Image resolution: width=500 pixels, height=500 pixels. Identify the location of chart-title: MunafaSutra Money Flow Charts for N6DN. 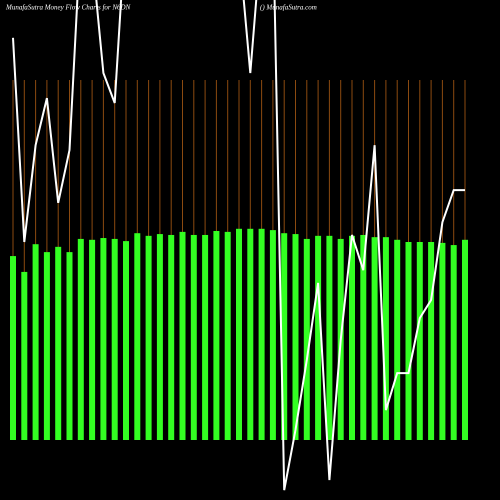
(68, 8).